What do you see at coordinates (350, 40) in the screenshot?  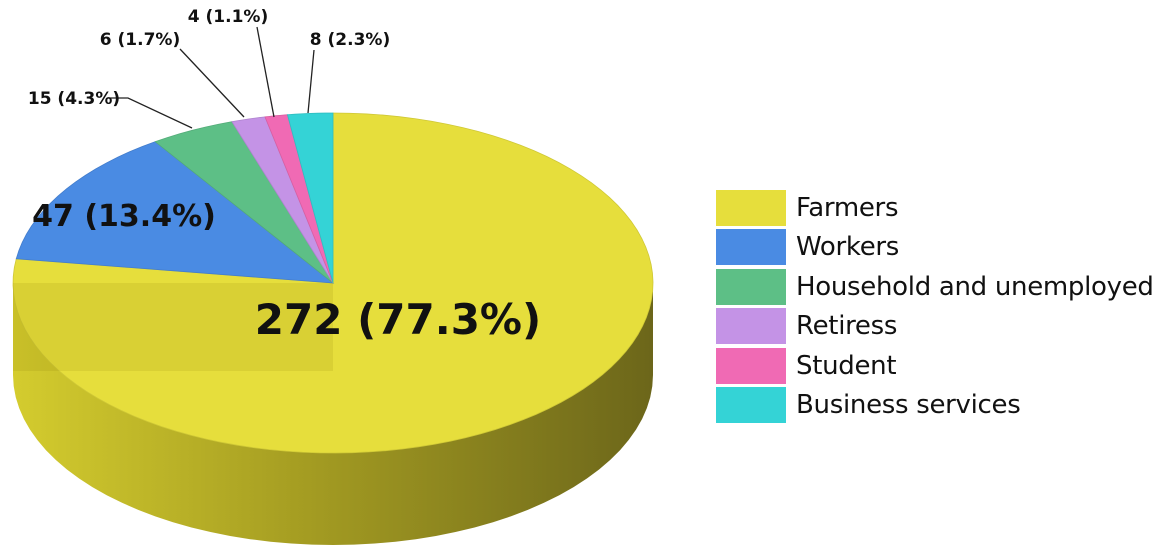 I see `data-label-business-services: 8 (2.3%)` at bounding box center [350, 40].